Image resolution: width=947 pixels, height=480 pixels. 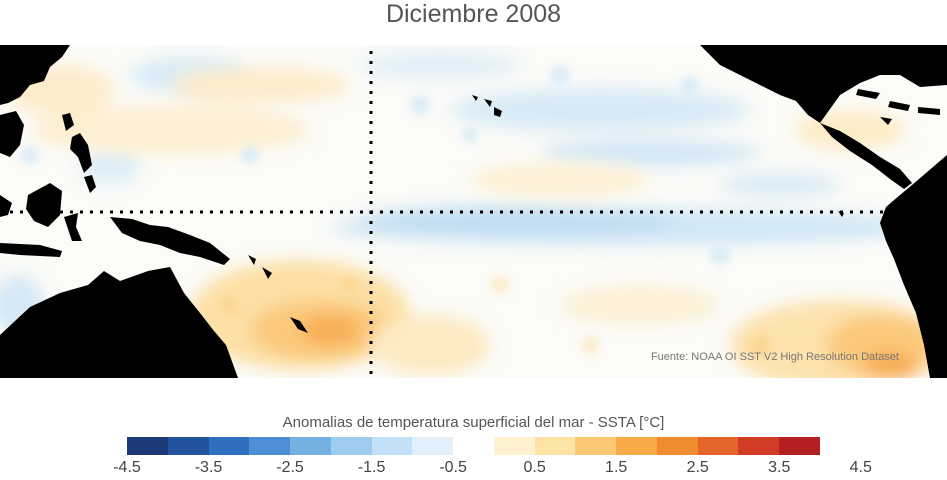 I want to click on landmass-new-guinea, so click(x=170, y=241).